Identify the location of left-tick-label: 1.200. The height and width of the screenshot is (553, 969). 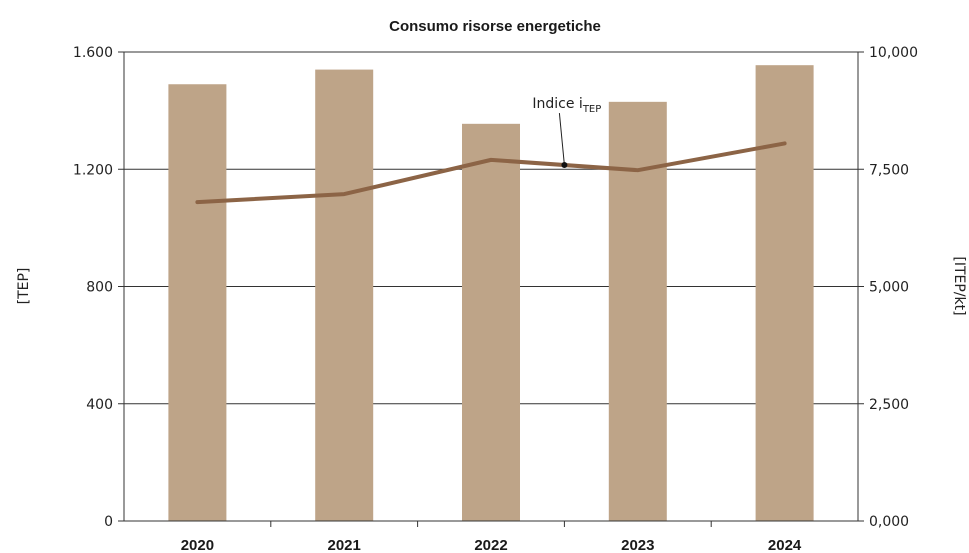
(93, 170).